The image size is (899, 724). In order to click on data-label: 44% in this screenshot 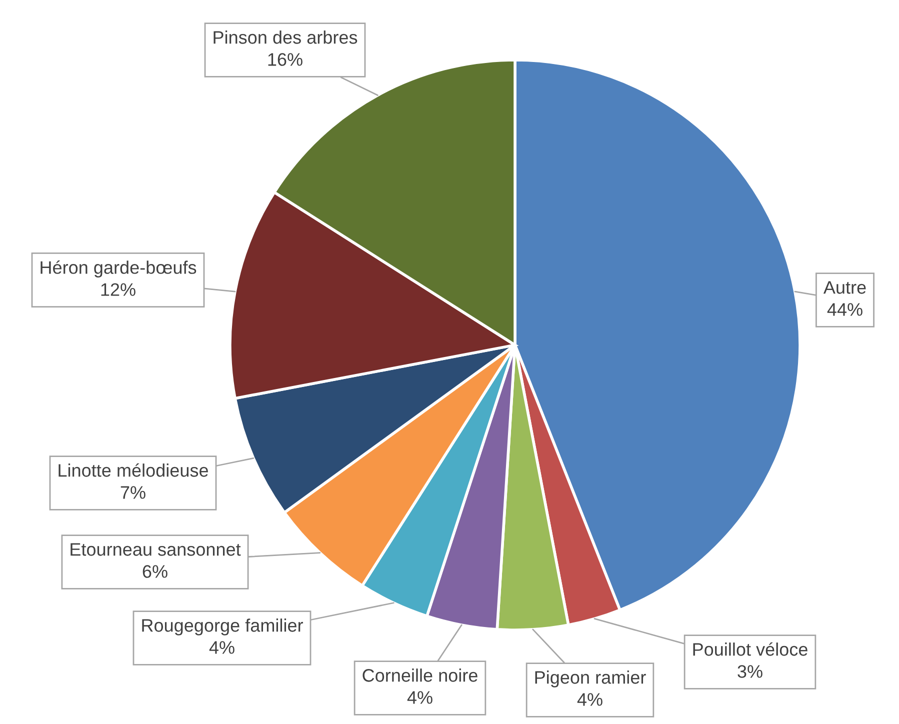, I will do `click(844, 309)`.